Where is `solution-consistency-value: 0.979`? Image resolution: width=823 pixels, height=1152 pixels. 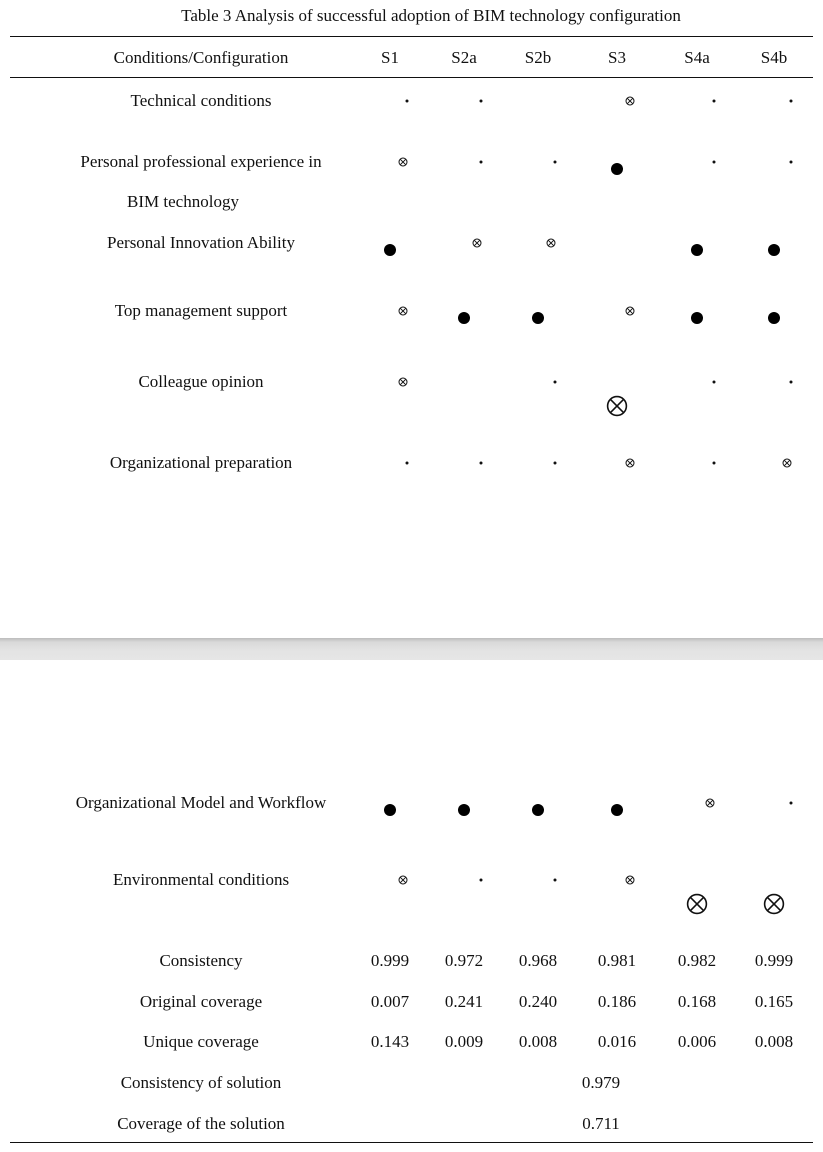
solution-consistency-value: 0.979 is located at coordinates (601, 1082).